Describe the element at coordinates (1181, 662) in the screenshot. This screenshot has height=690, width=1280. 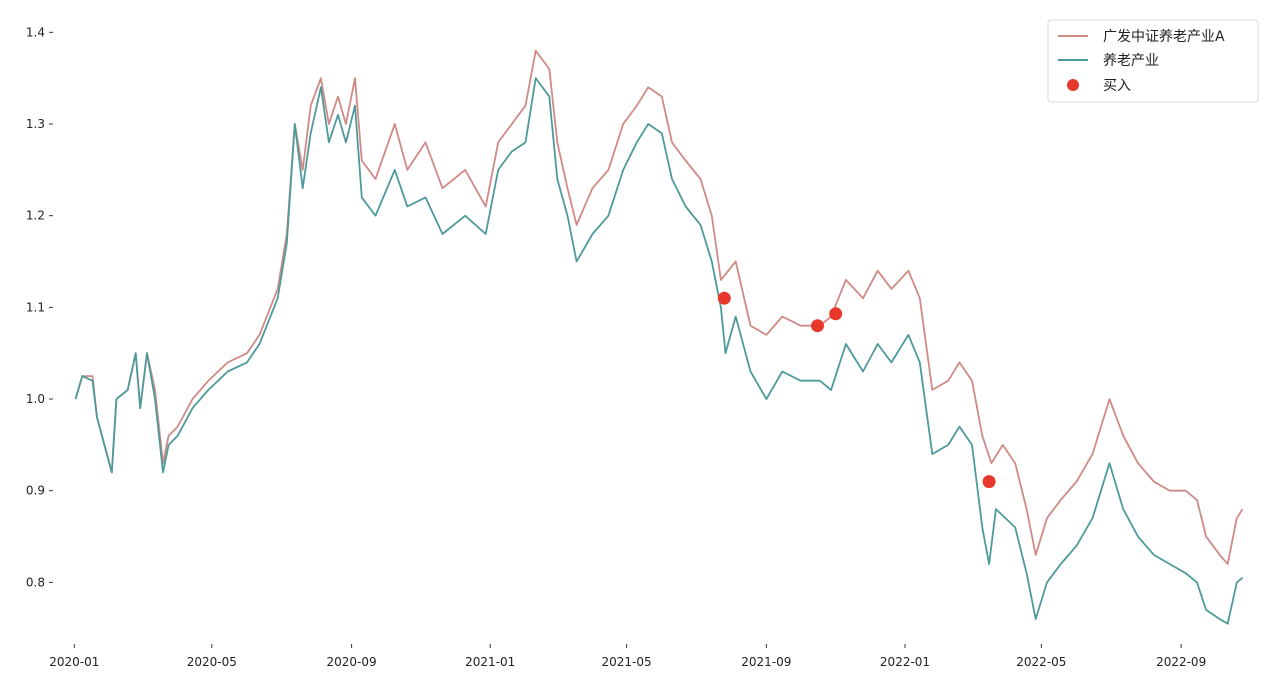
I see `x-tick-label: 2022-09` at that location.